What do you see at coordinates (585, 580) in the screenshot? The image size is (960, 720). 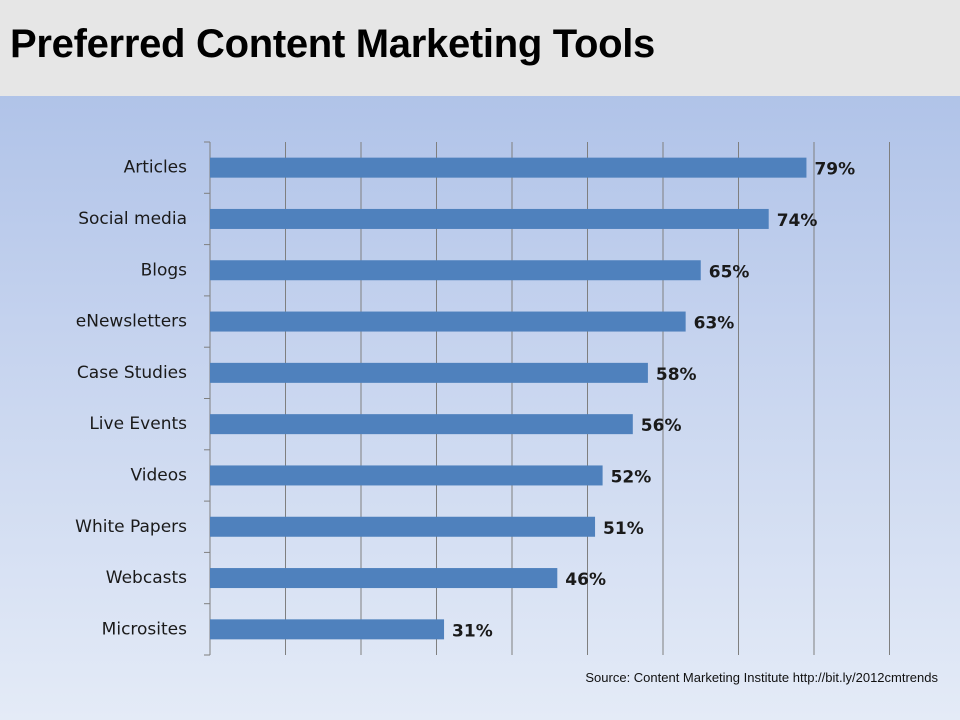 I see `data-label: 46%` at bounding box center [585, 580].